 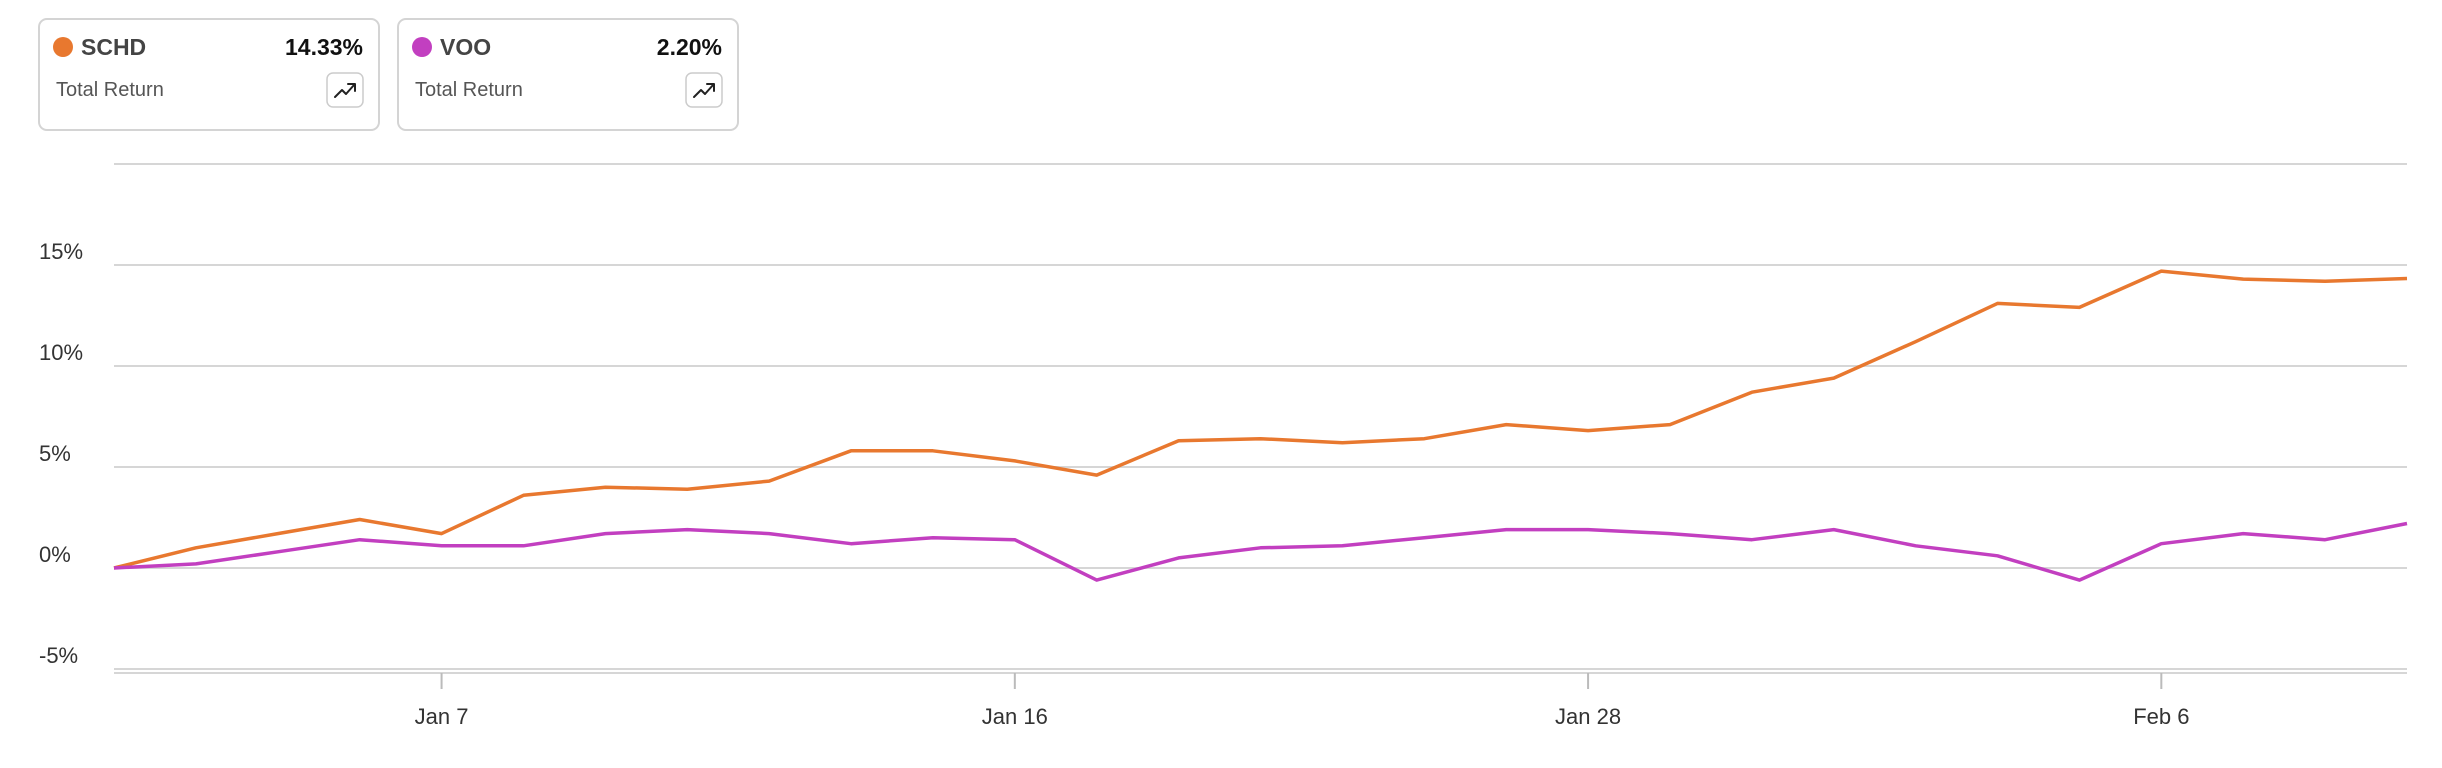 I want to click on x-tick-label: Jan 7, so click(x=442, y=716).